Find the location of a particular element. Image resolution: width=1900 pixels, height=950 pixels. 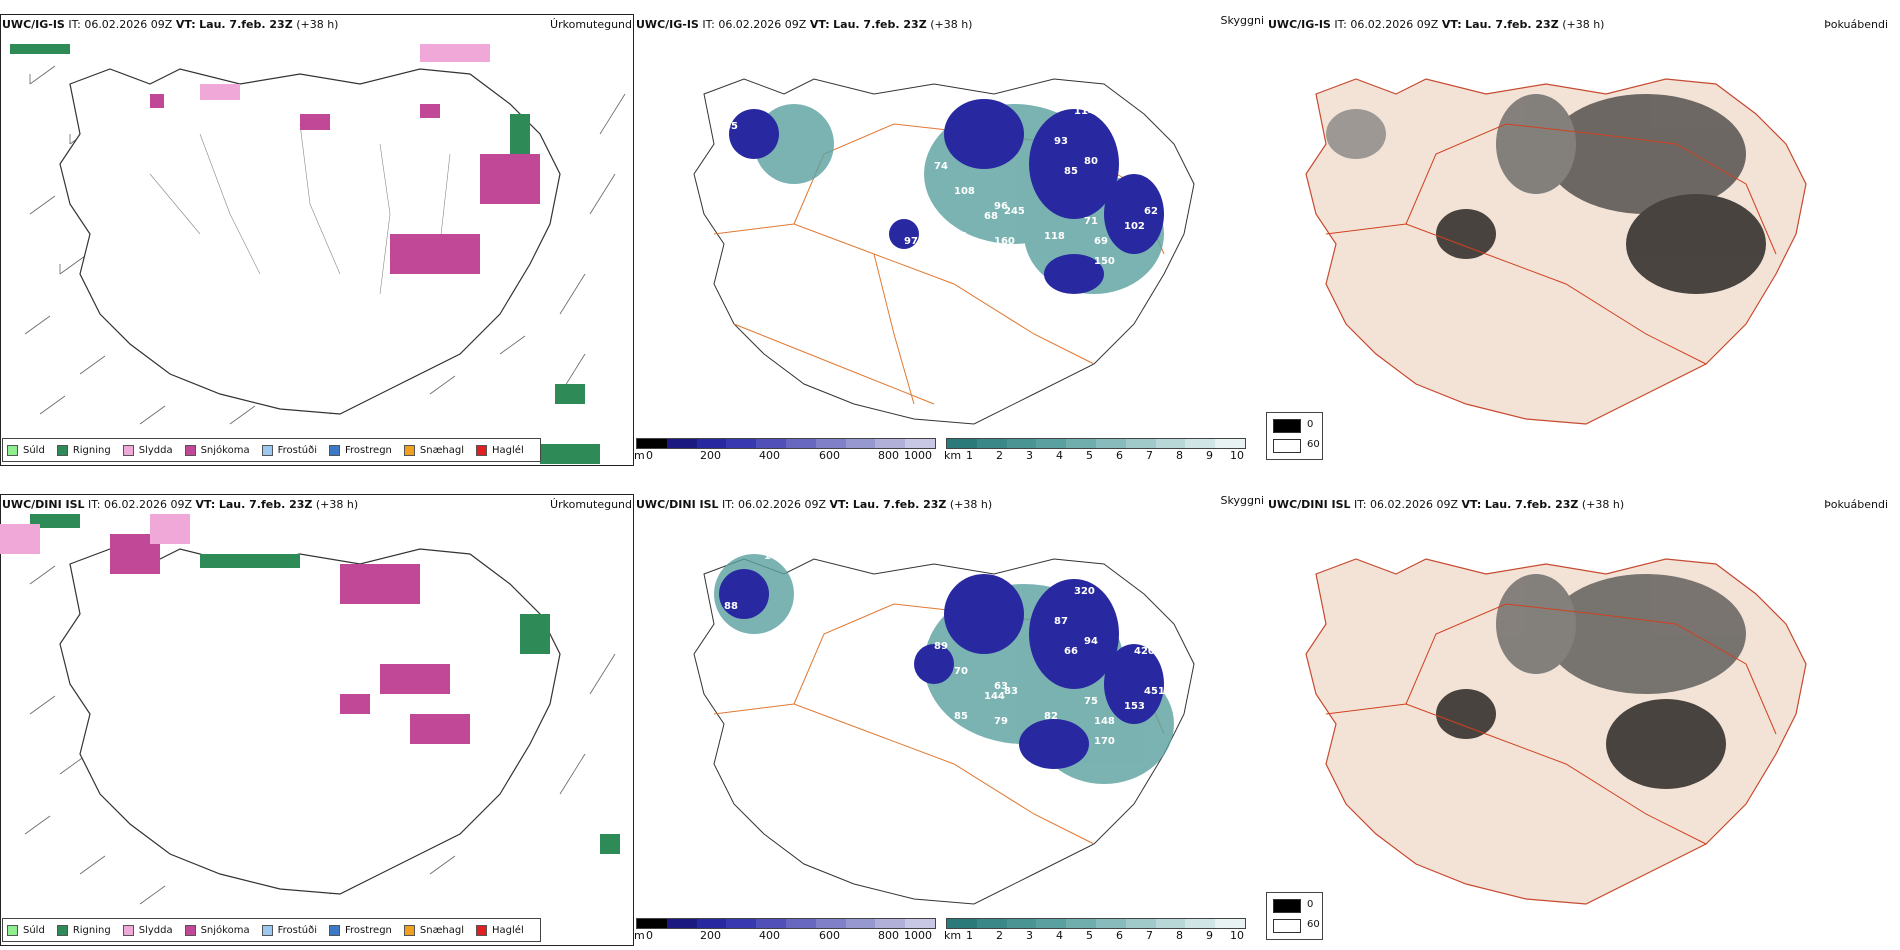

legend-item: Haglél is located at coordinates (500, 450).